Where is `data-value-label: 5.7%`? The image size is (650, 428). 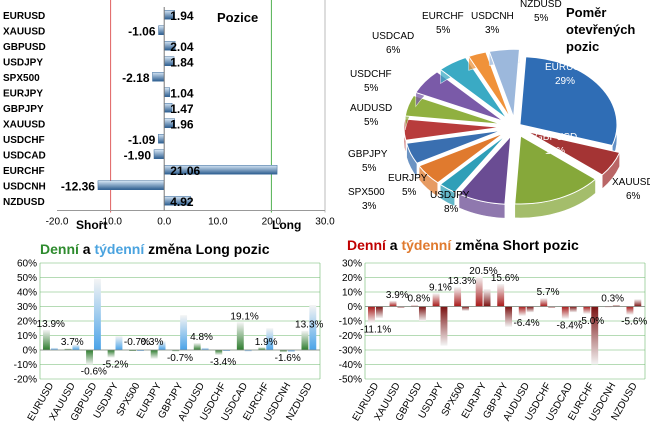 data-value-label: 5.7% is located at coordinates (548, 292).